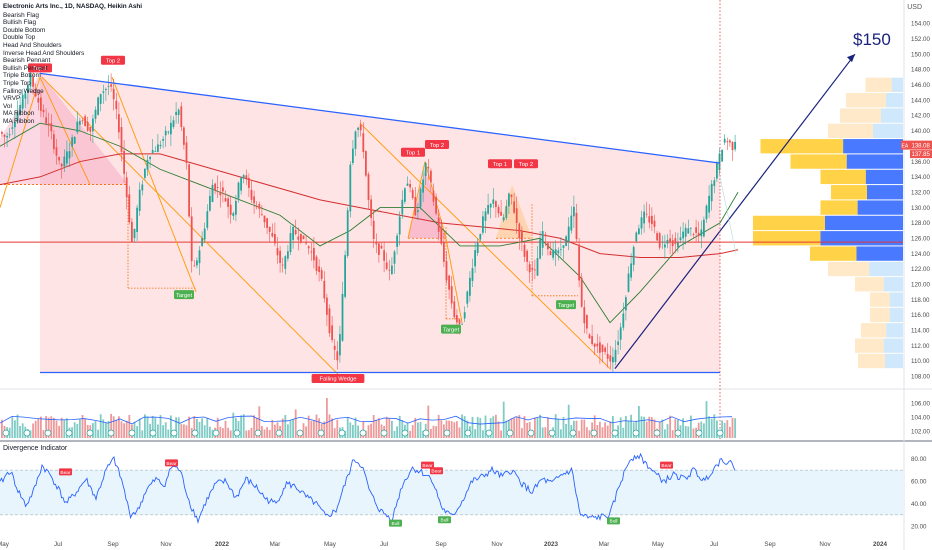  I want to click on legend-item: Double Bottom, so click(24, 30).